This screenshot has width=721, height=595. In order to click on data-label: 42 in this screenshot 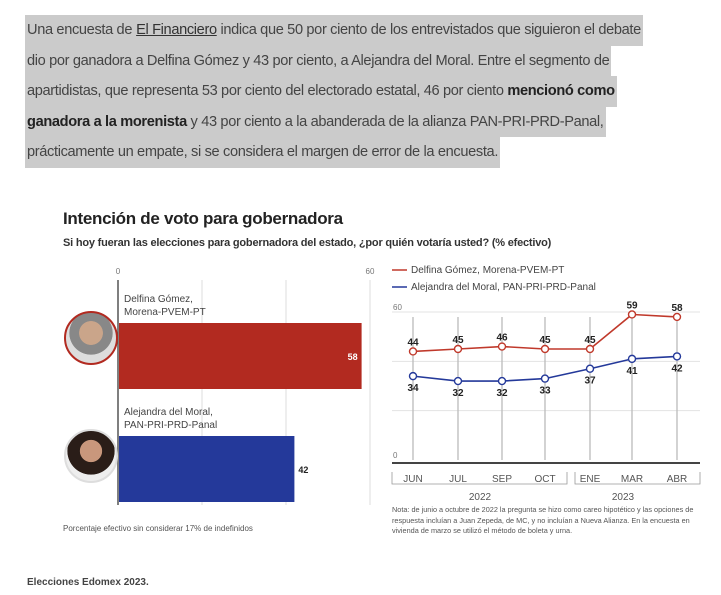, I will do `click(677, 368)`.